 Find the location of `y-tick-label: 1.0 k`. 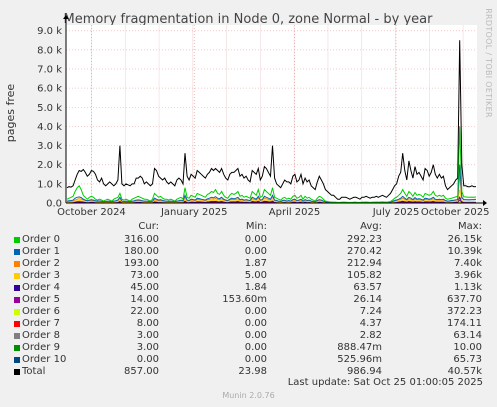

y-tick-label: 1.0 k is located at coordinates (49, 184).